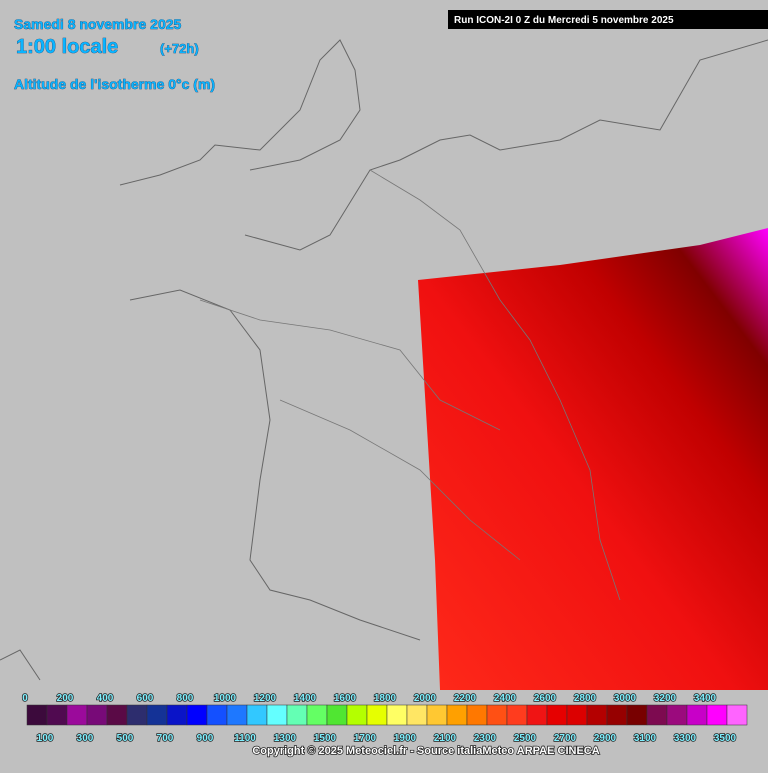 The image size is (768, 773). What do you see at coordinates (85, 738) in the screenshot?
I see `legend-label: 300` at bounding box center [85, 738].